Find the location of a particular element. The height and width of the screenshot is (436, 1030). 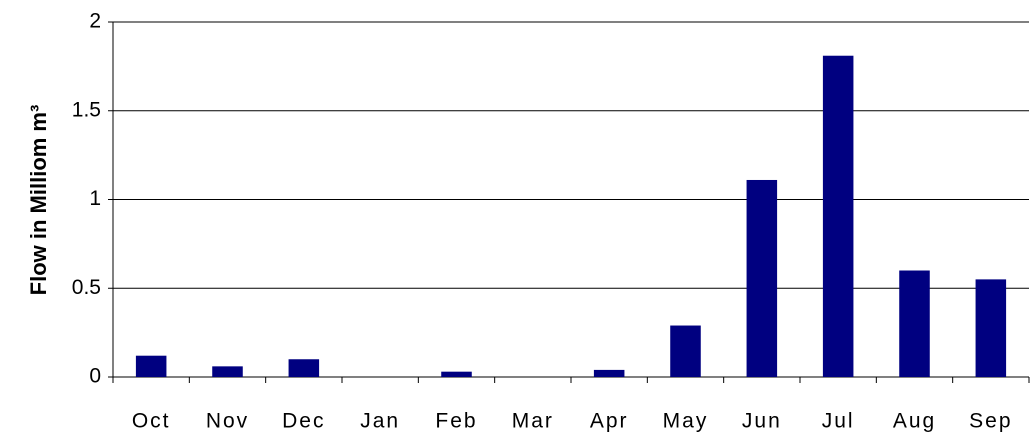

x-tick-label: Mar is located at coordinates (533, 421).